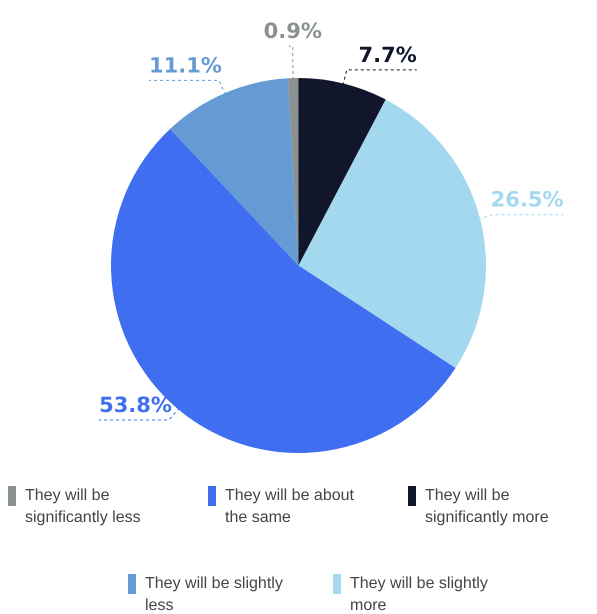  I want to click on data-label: 53.8%, so click(135, 404).